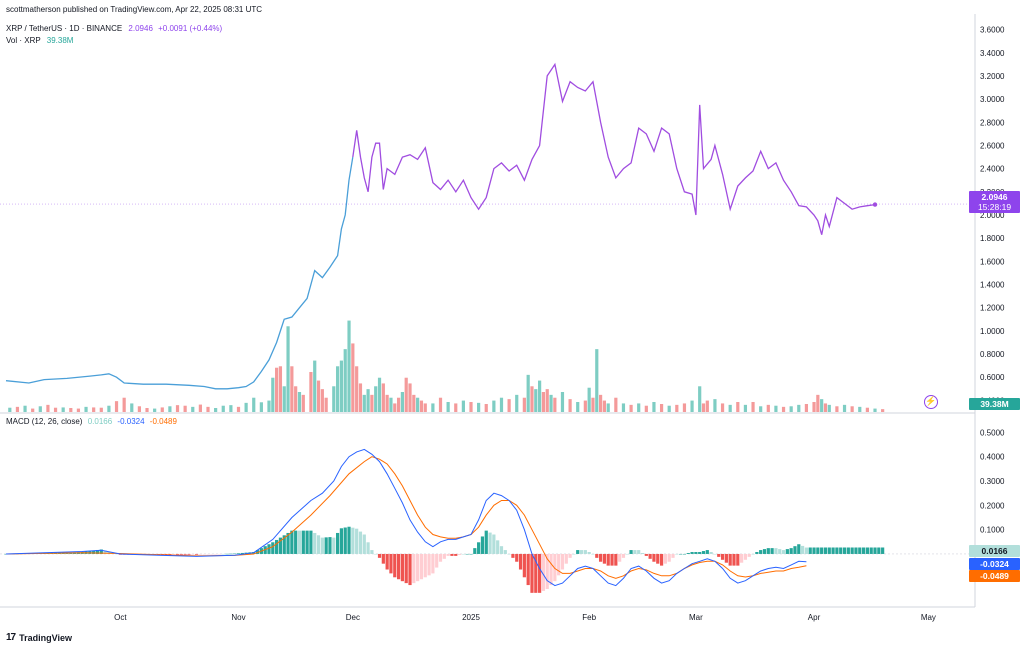  I want to click on volume-bars, so click(446, 366).